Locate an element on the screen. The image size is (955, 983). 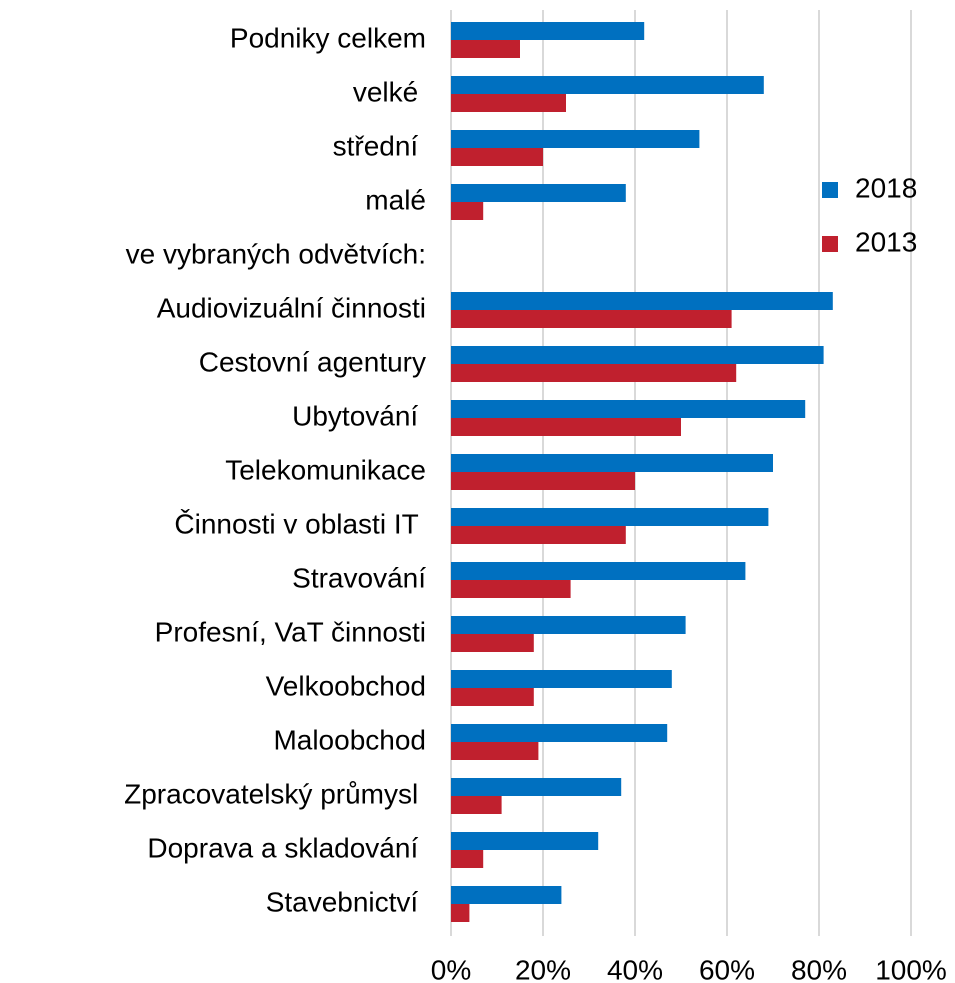
y-tick-label: Velkoobchod is located at coordinates (346, 685).